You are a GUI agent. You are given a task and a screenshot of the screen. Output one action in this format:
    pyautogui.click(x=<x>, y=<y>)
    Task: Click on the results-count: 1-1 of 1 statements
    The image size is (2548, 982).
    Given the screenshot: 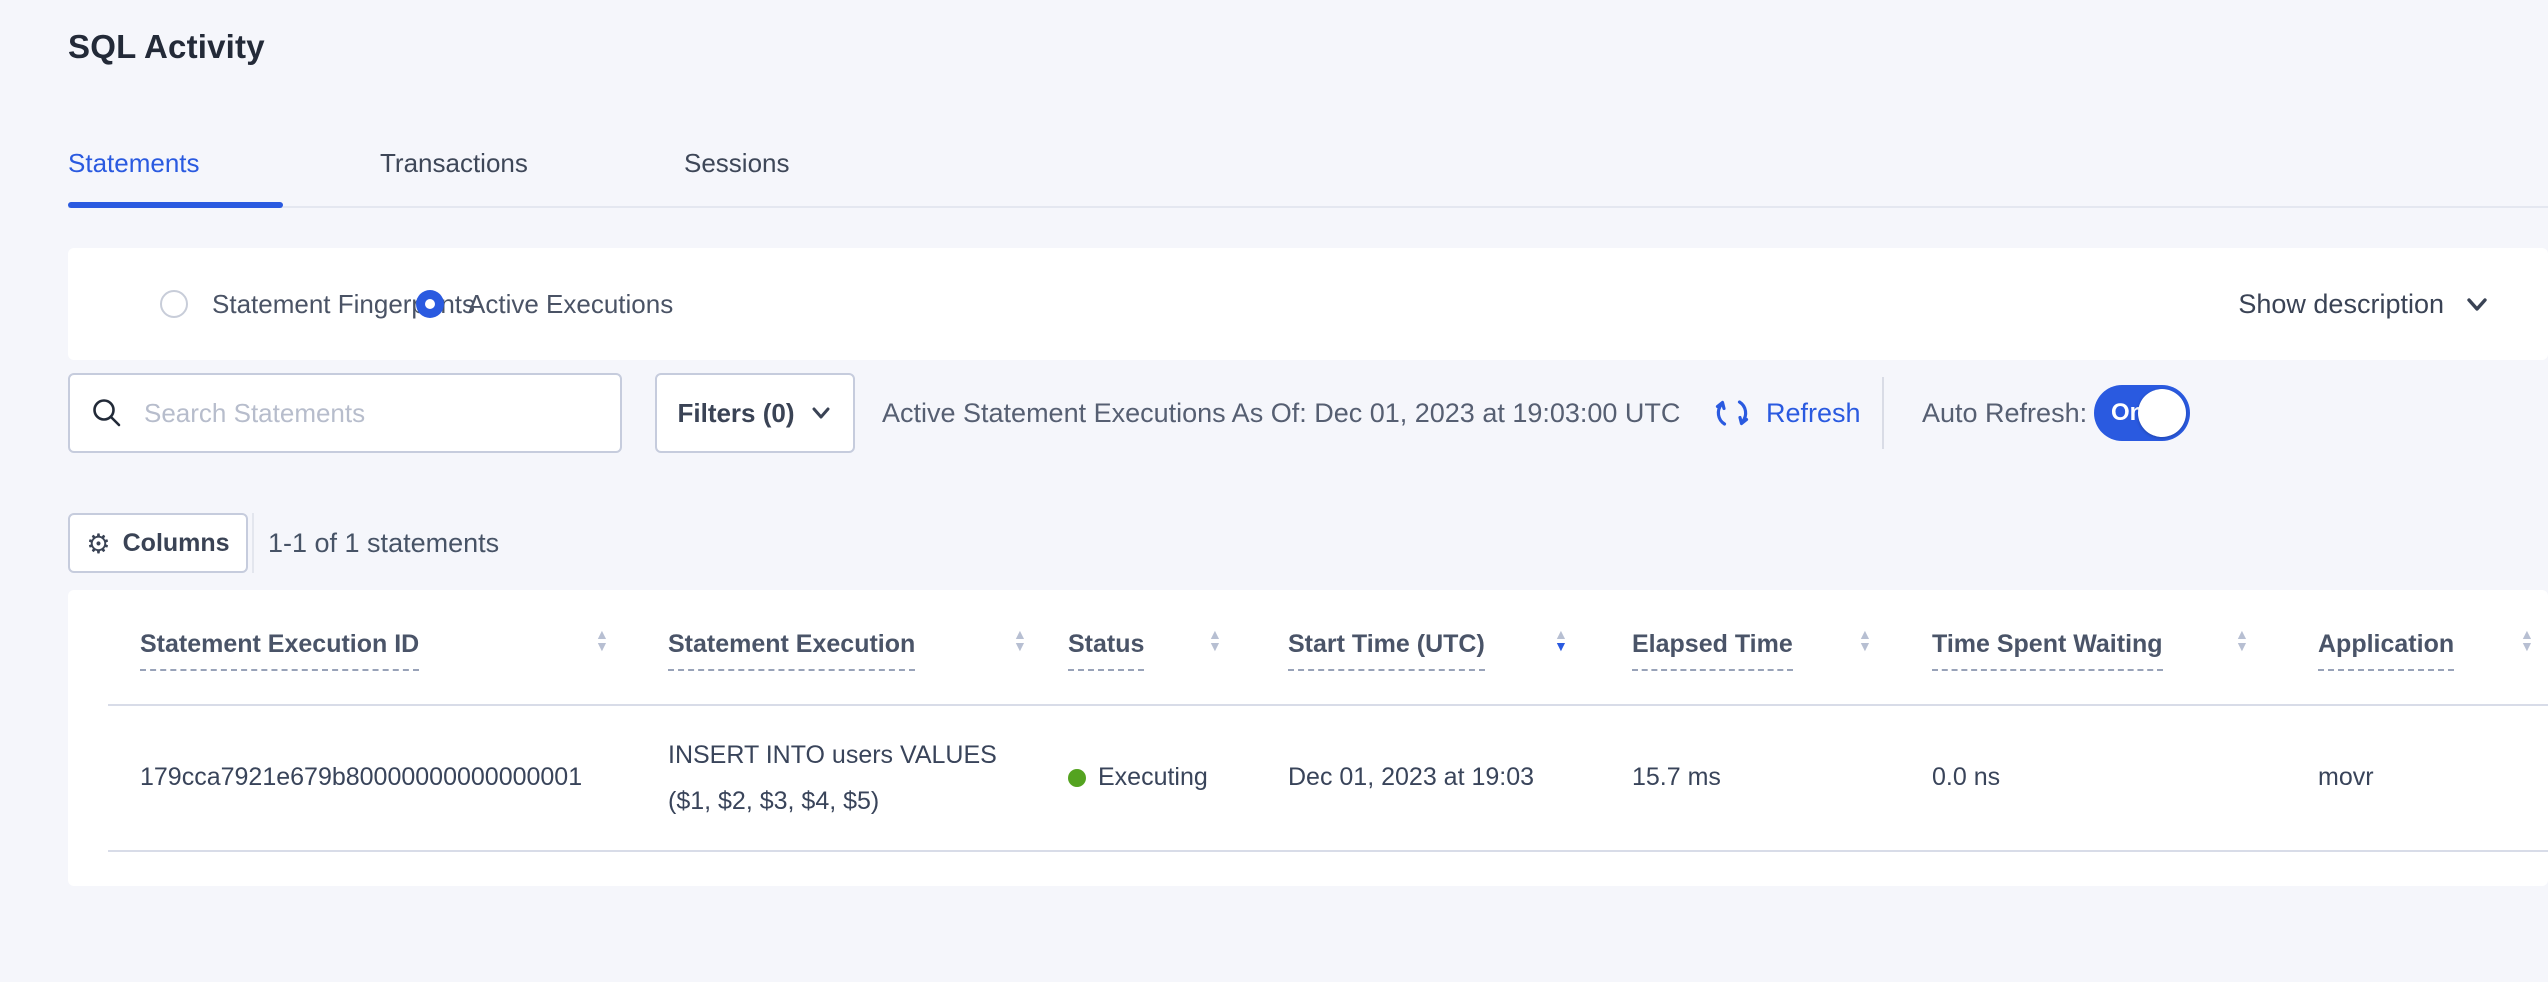 What is the action you would take?
    pyautogui.click(x=384, y=542)
    